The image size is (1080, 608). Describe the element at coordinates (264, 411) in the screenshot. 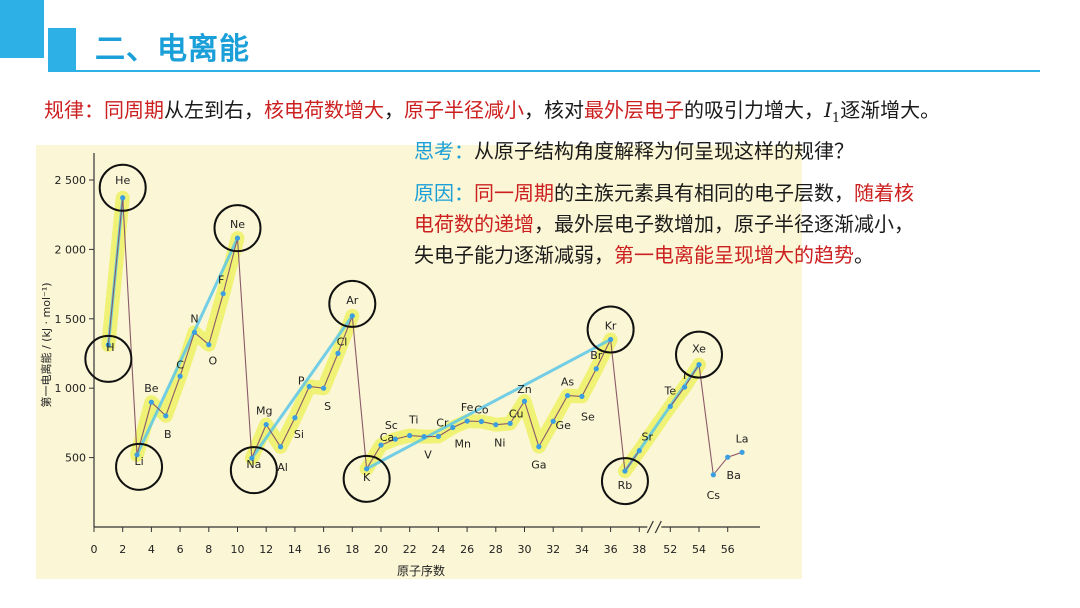

I see `point-label: Mg` at that location.